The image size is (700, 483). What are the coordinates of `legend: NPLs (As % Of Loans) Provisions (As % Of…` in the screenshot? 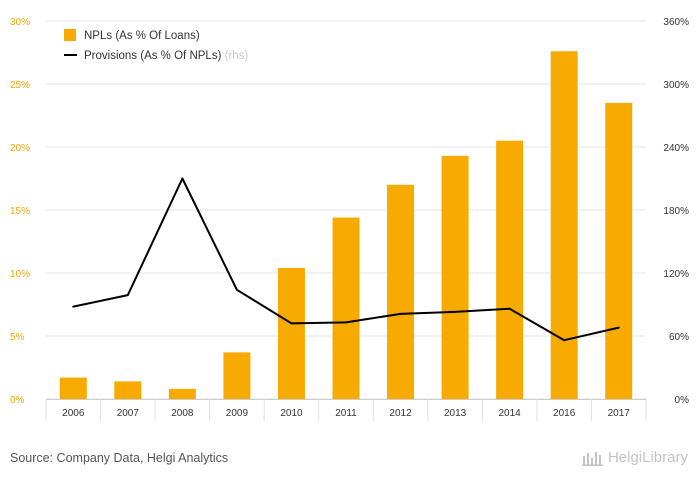 It's located at (156, 45).